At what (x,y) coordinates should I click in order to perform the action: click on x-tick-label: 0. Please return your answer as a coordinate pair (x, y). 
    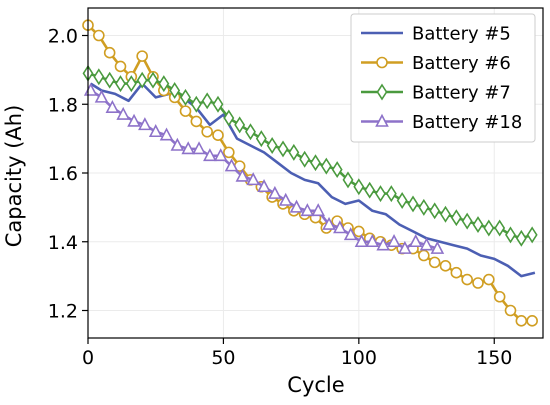
    Looking at the image, I should click on (88, 358).